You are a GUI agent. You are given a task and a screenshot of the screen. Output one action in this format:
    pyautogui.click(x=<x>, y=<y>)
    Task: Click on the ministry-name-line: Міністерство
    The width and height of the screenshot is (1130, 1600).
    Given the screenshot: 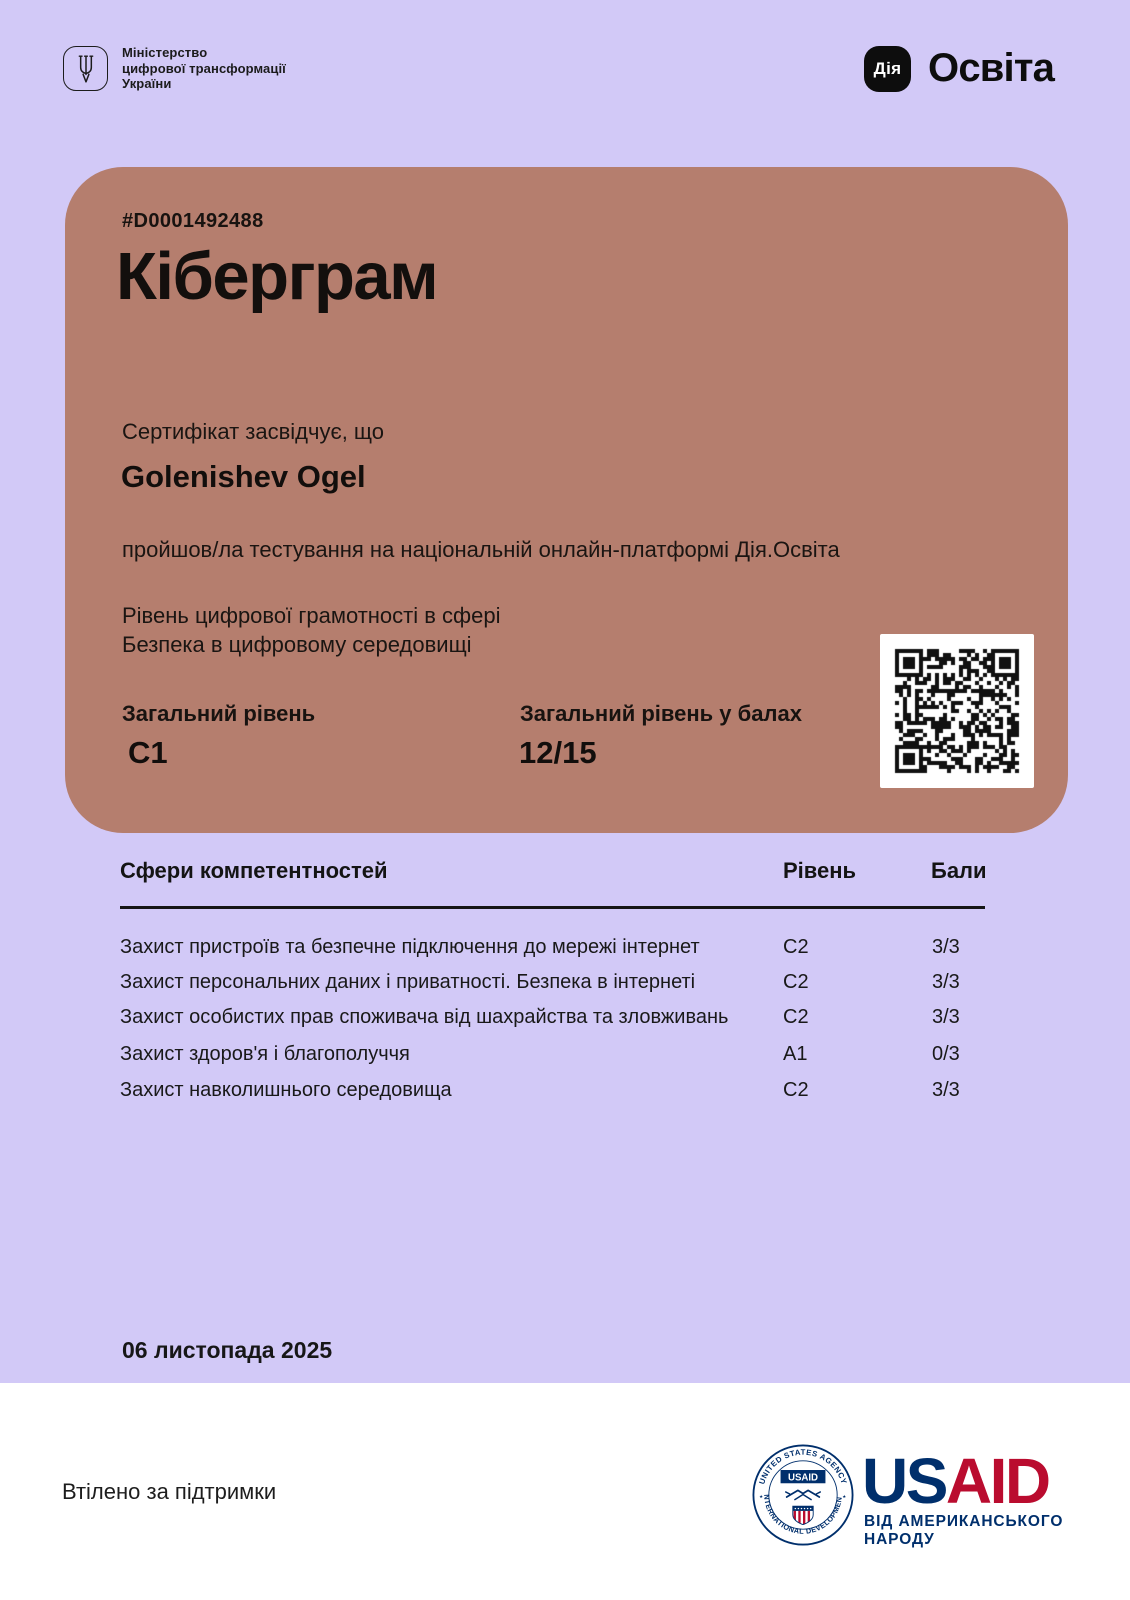 What is the action you would take?
    pyautogui.click(x=165, y=52)
    